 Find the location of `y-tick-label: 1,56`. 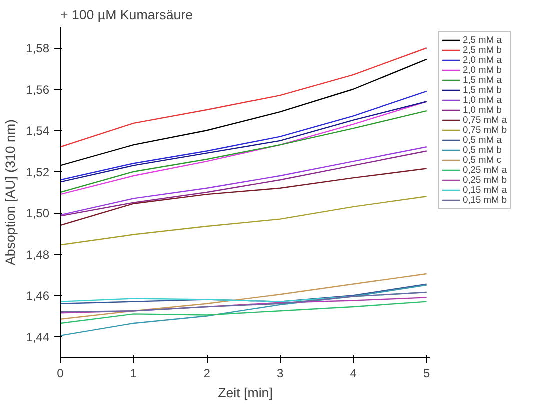

y-tick-label: 1,56 is located at coordinates (38, 89).